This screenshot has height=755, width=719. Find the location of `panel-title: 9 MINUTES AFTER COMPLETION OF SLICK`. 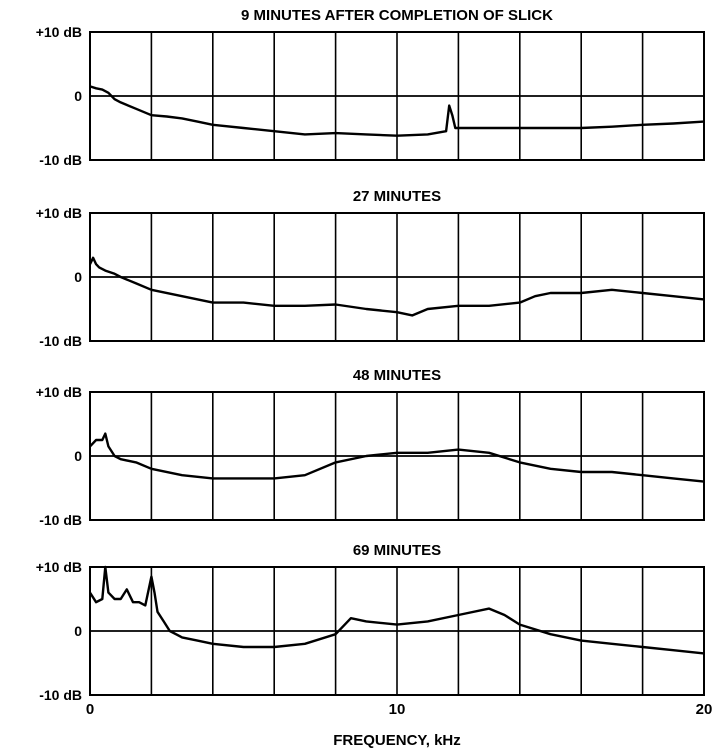

panel-title: 9 MINUTES AFTER COMPLETION OF SLICK is located at coordinates (397, 15).